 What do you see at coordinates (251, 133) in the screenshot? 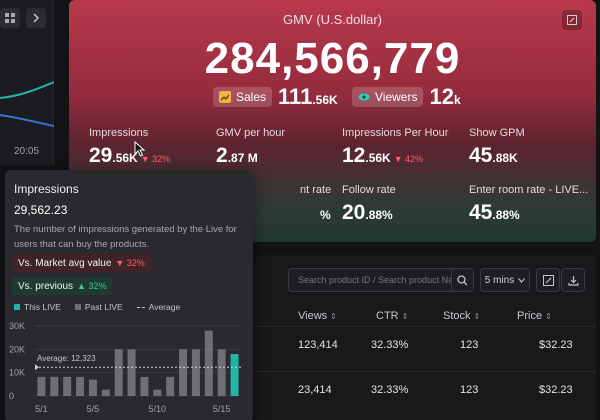
I see `metric-label: GMV per hour` at bounding box center [251, 133].